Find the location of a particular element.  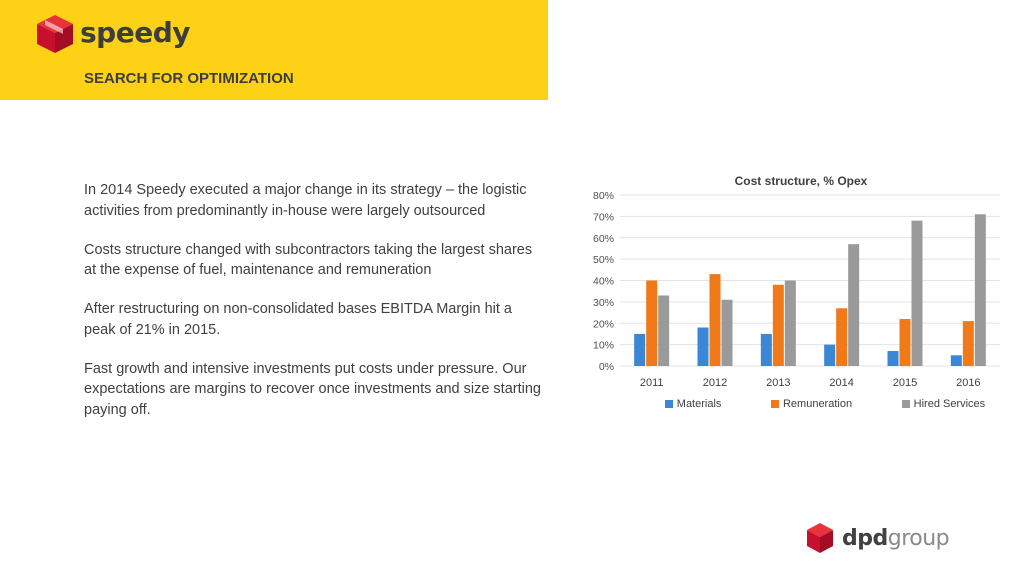

chart-legend: Materials Remuneration Hired Services is located at coordinates (825, 404).